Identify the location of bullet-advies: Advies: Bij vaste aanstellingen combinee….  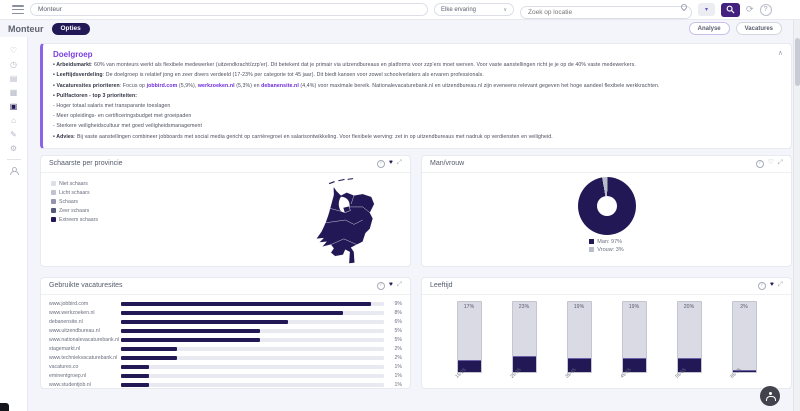
(417, 137).